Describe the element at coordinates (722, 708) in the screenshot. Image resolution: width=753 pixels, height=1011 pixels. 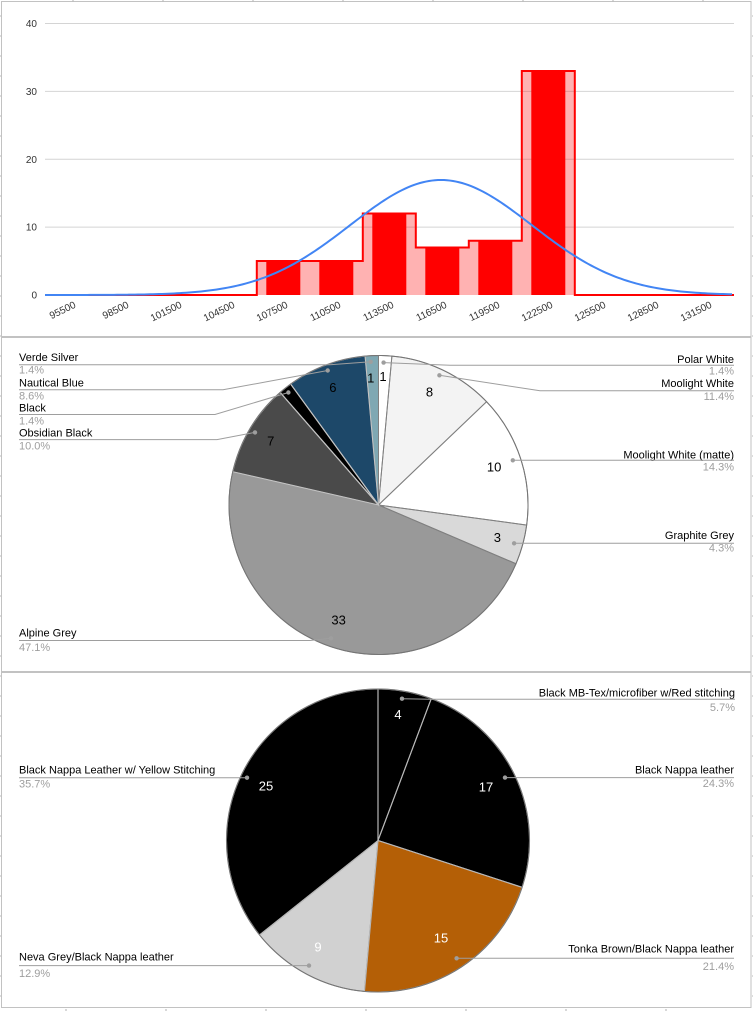
I see `svg-text: 5.7%` at that location.